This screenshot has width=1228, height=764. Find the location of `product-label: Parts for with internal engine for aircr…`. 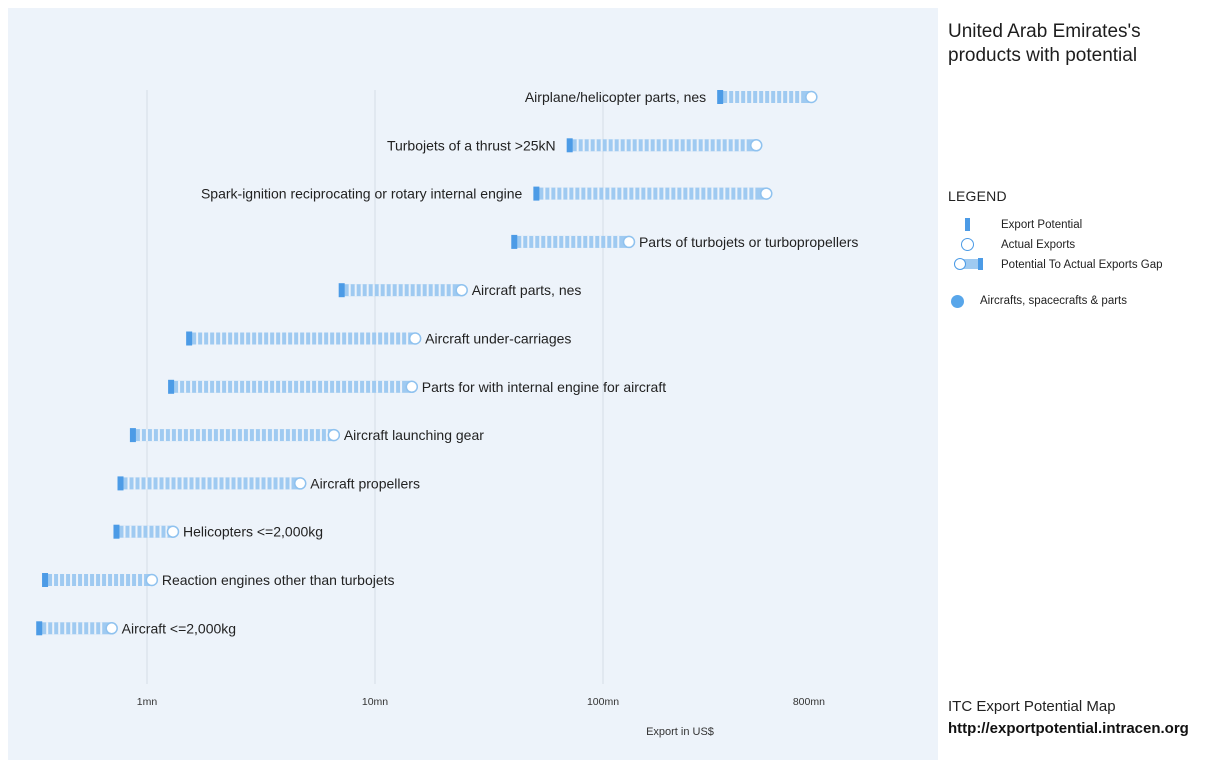

product-label: Parts for with internal engine for aircr… is located at coordinates (544, 387).